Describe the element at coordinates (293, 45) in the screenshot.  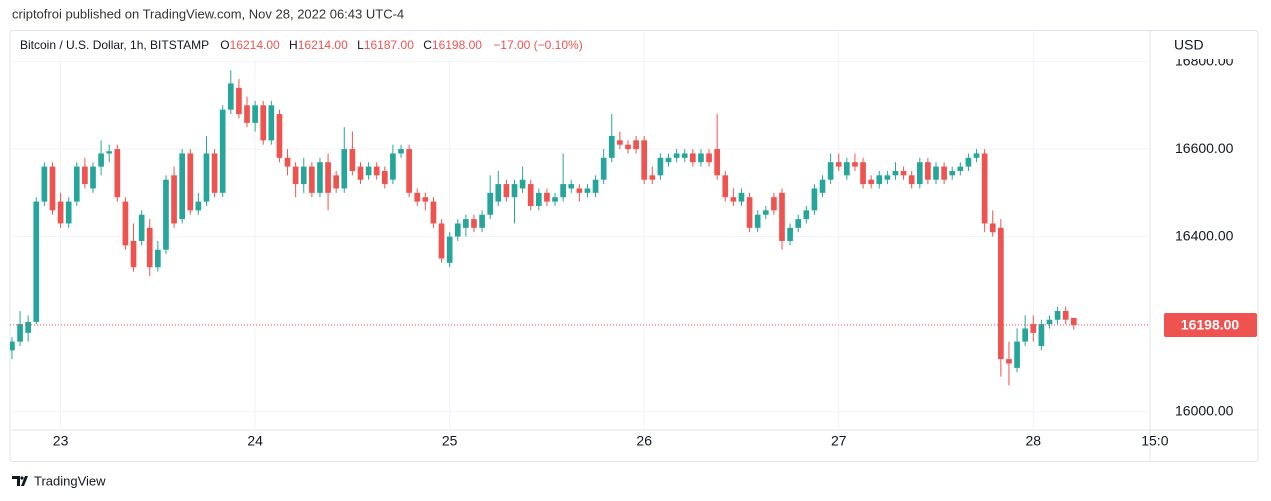
I see `high-key: H` at that location.